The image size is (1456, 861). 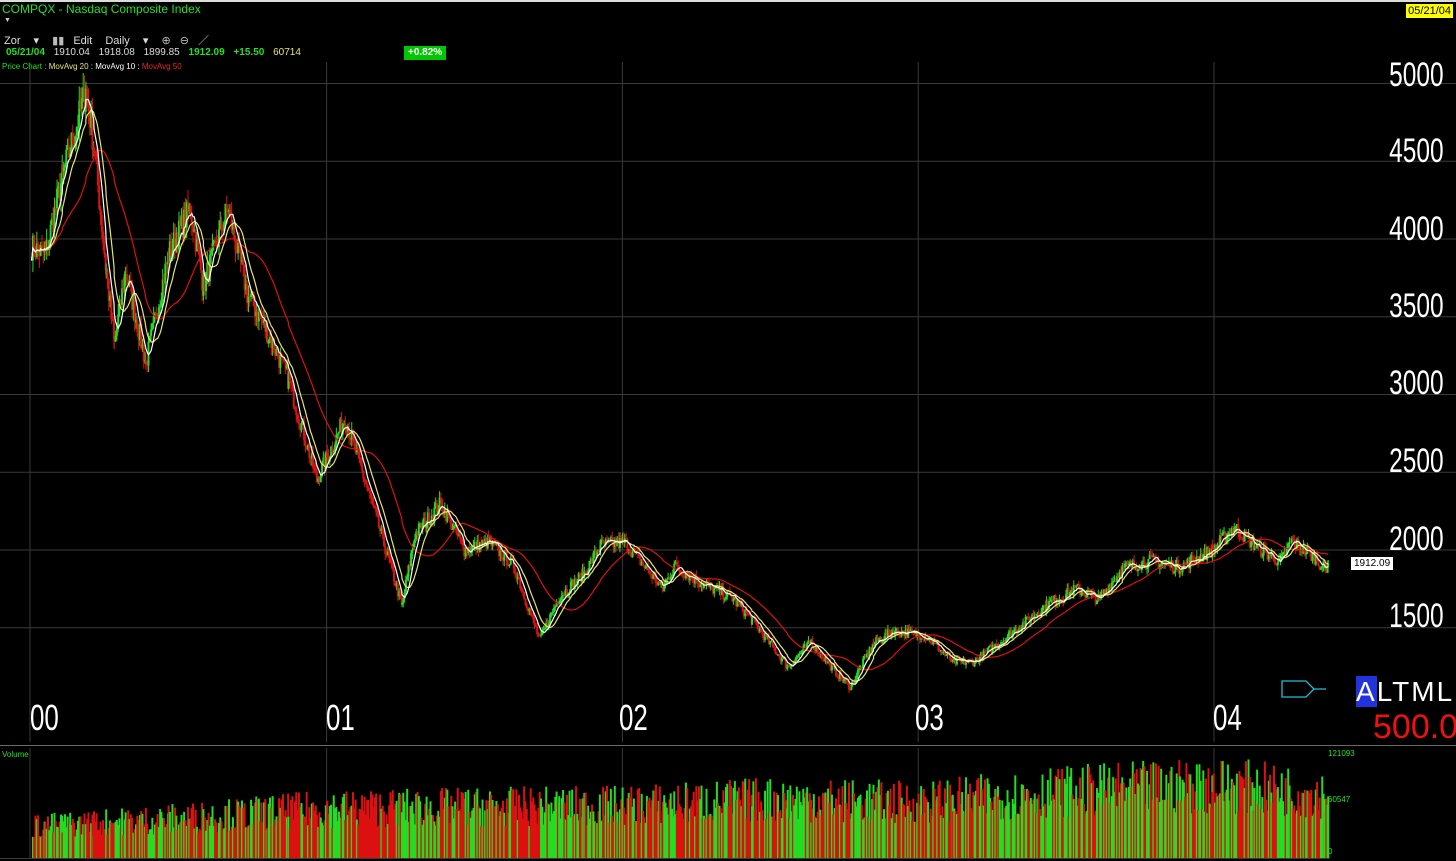 What do you see at coordinates (203, 41) in the screenshot?
I see `draw-line-icon: ／` at bounding box center [203, 41].